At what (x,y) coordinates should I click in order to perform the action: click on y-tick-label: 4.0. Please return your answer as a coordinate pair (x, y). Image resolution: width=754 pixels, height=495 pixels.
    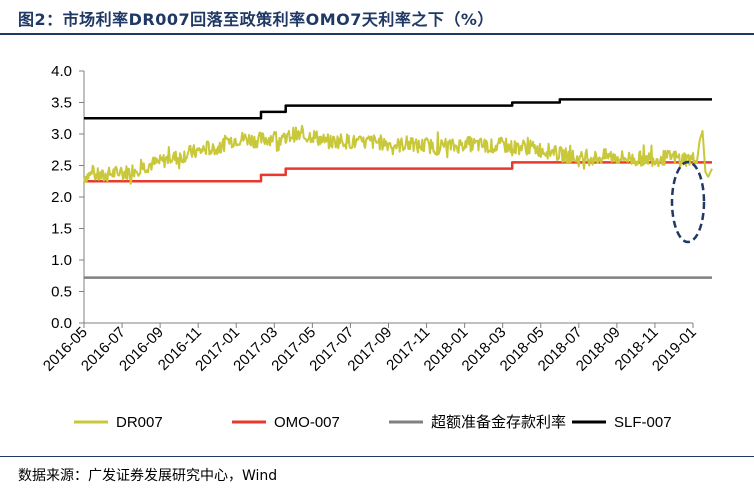
    Looking at the image, I should click on (61, 71).